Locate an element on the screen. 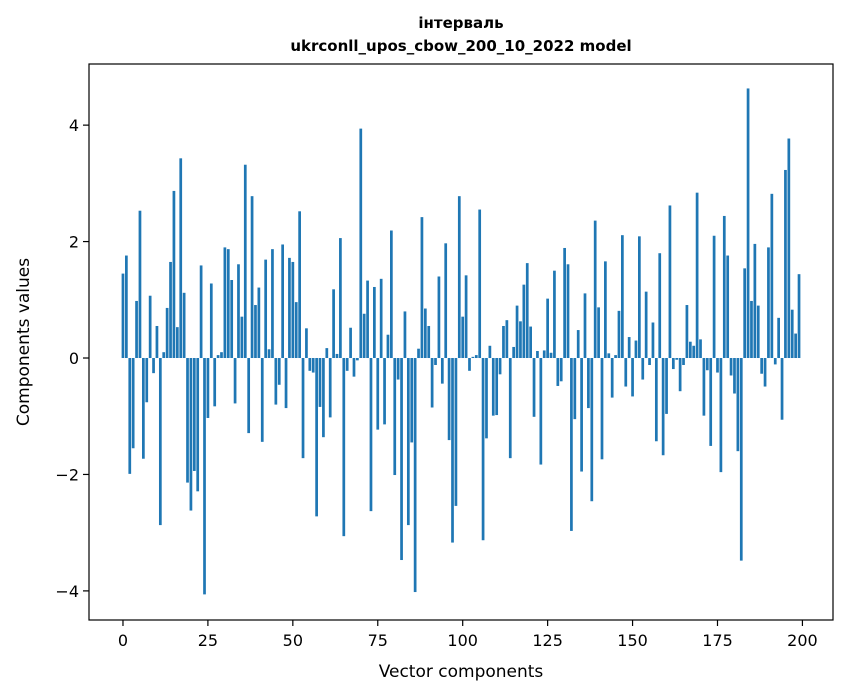 The height and width of the screenshot is (696, 847). y-tick-label: 4 is located at coordinates (74, 125).